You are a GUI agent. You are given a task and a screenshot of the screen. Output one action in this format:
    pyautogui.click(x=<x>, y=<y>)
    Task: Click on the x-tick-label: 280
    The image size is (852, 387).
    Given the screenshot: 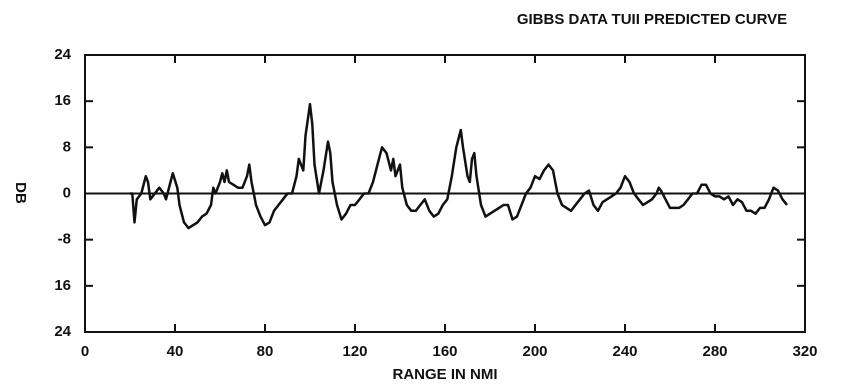 What is the action you would take?
    pyautogui.click(x=714, y=351)
    